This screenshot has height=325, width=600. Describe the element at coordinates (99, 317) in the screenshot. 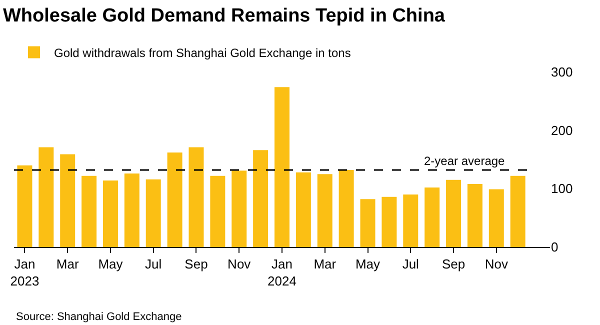

I see `source-note: Source: Shanghai Gold Exchange` at that location.